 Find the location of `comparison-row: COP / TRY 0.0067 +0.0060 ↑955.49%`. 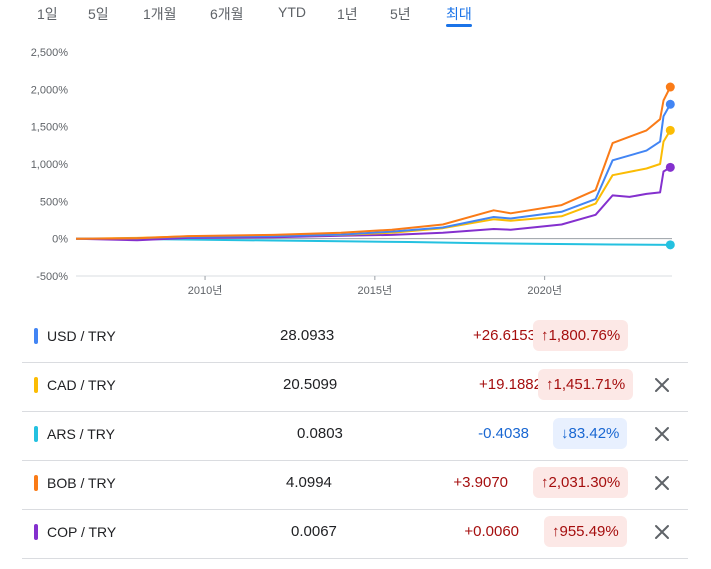

comparison-row: COP / TRY 0.0067 +0.0060 ↑955.49% is located at coordinates (355, 534).